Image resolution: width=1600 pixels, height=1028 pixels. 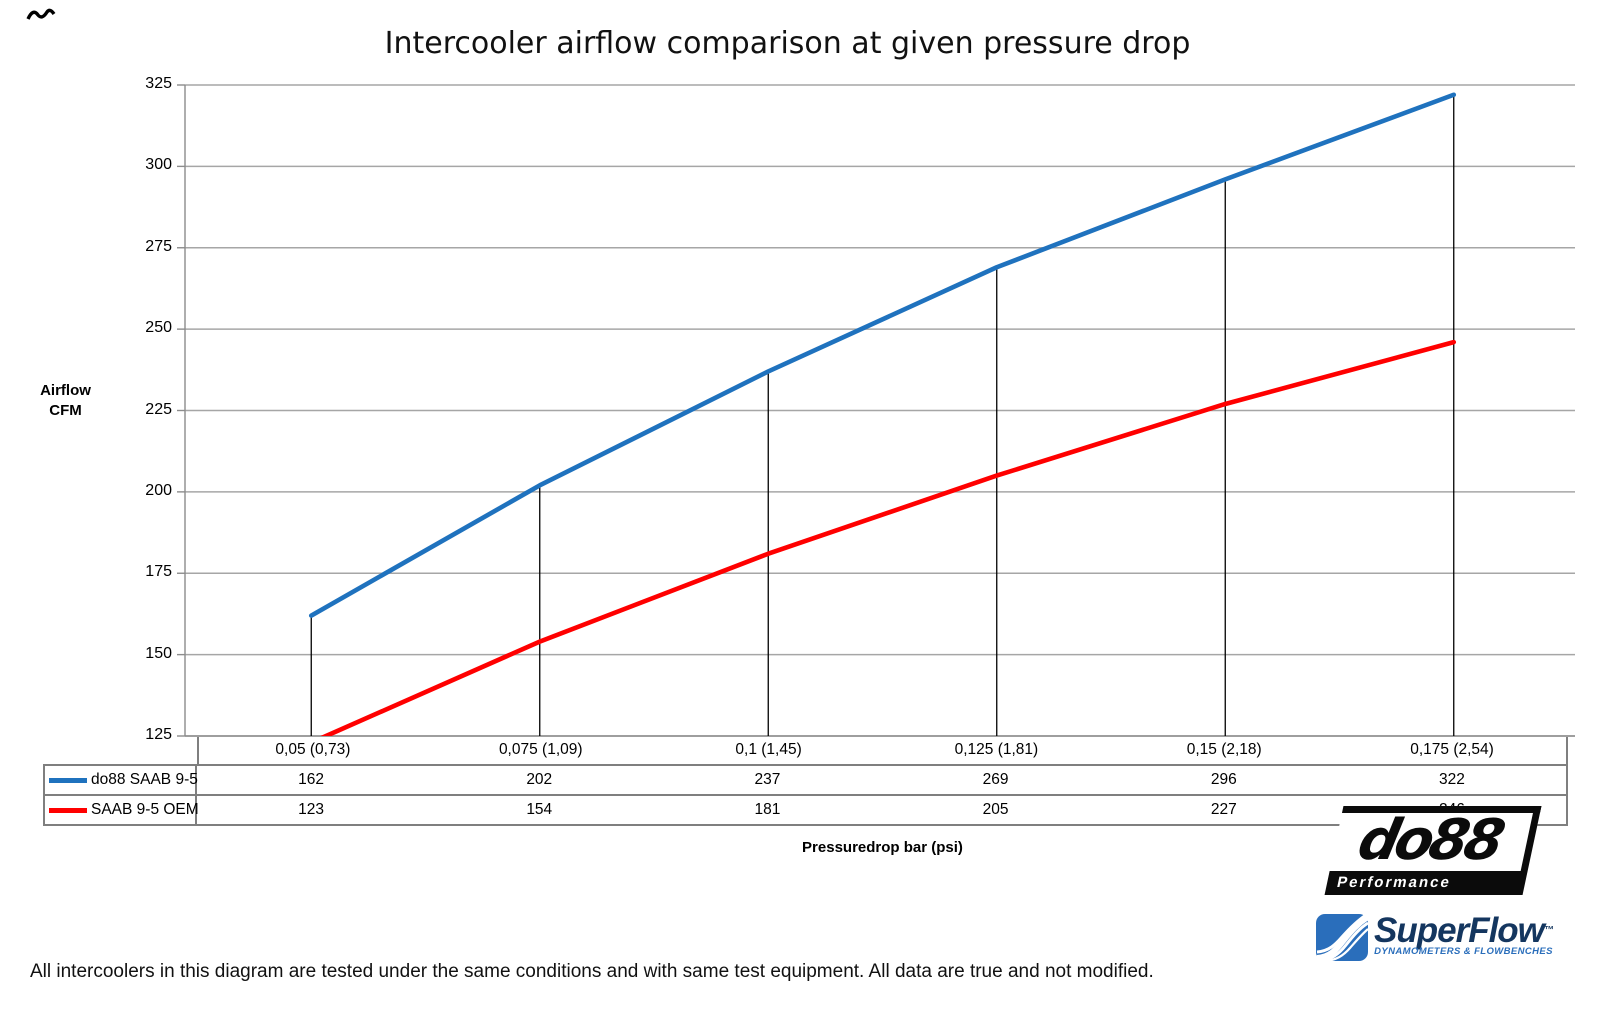 What do you see at coordinates (158, 246) in the screenshot?
I see `y-tick-label: 275` at bounding box center [158, 246].